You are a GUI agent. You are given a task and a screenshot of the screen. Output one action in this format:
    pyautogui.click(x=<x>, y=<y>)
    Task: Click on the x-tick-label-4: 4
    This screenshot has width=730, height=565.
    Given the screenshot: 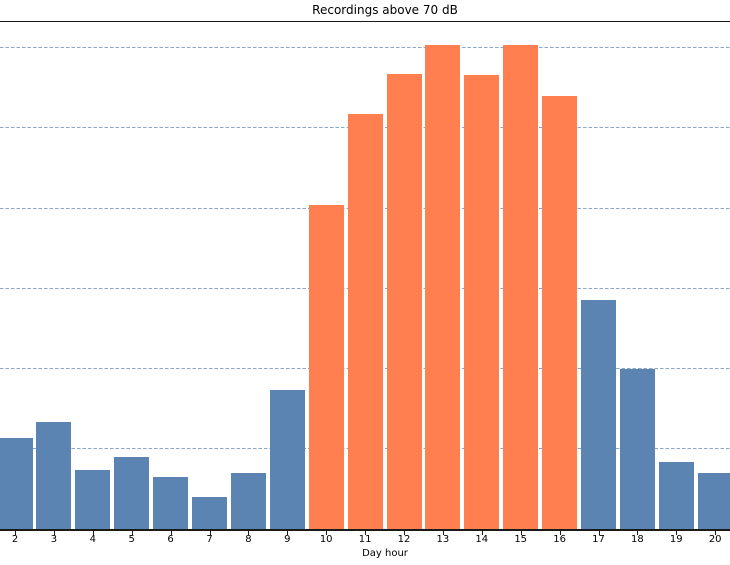 What is the action you would take?
    pyautogui.click(x=92, y=539)
    